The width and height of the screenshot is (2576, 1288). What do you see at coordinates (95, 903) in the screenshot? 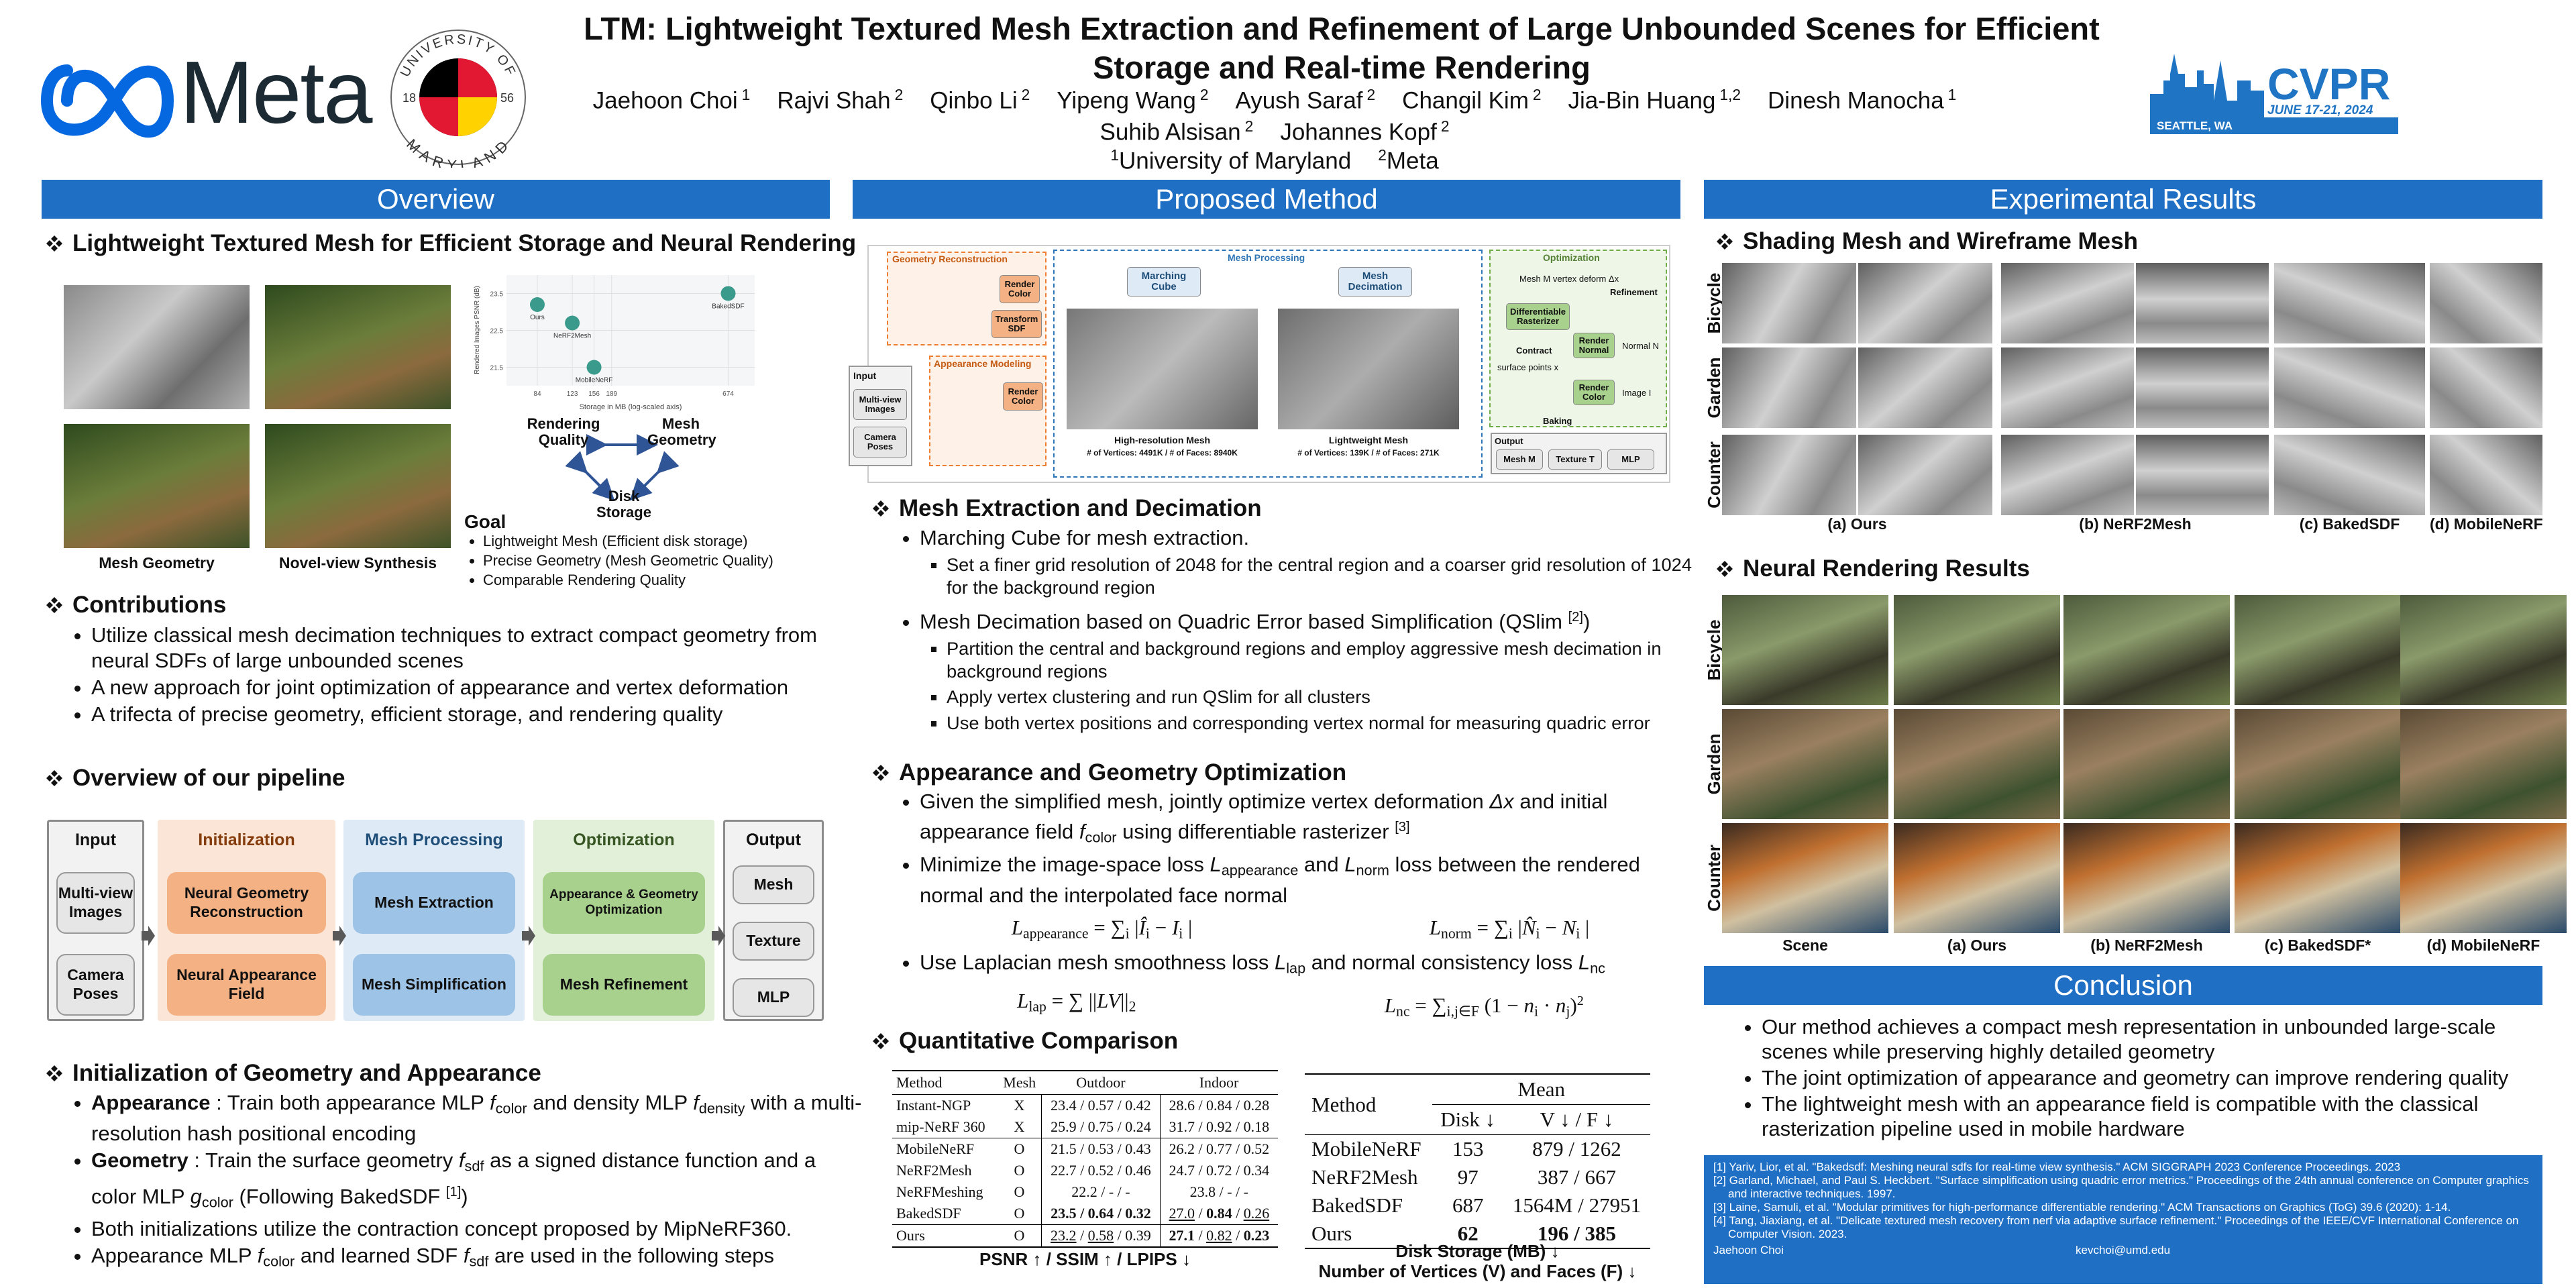
I see `pipeline-step: Multi-view Images` at bounding box center [95, 903].